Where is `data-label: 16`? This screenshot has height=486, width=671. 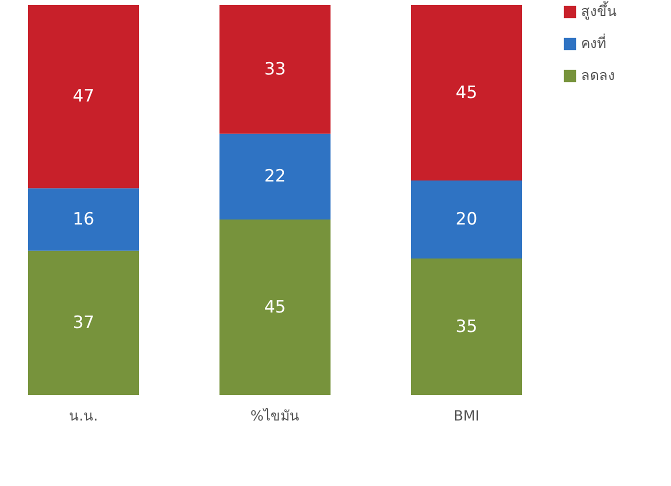 data-label: 16 is located at coordinates (83, 220).